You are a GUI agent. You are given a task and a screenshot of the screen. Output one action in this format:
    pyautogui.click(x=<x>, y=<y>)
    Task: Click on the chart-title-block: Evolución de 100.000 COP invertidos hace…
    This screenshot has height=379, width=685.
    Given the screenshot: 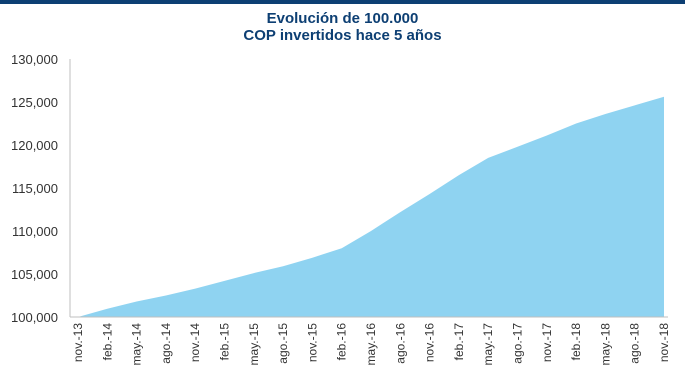 What is the action you would take?
    pyautogui.click(x=342, y=27)
    